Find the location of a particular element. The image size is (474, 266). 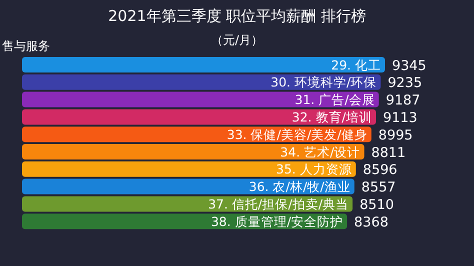

y-tick-label: 36. 农/林/牧/渔业 is located at coordinates (299, 186).